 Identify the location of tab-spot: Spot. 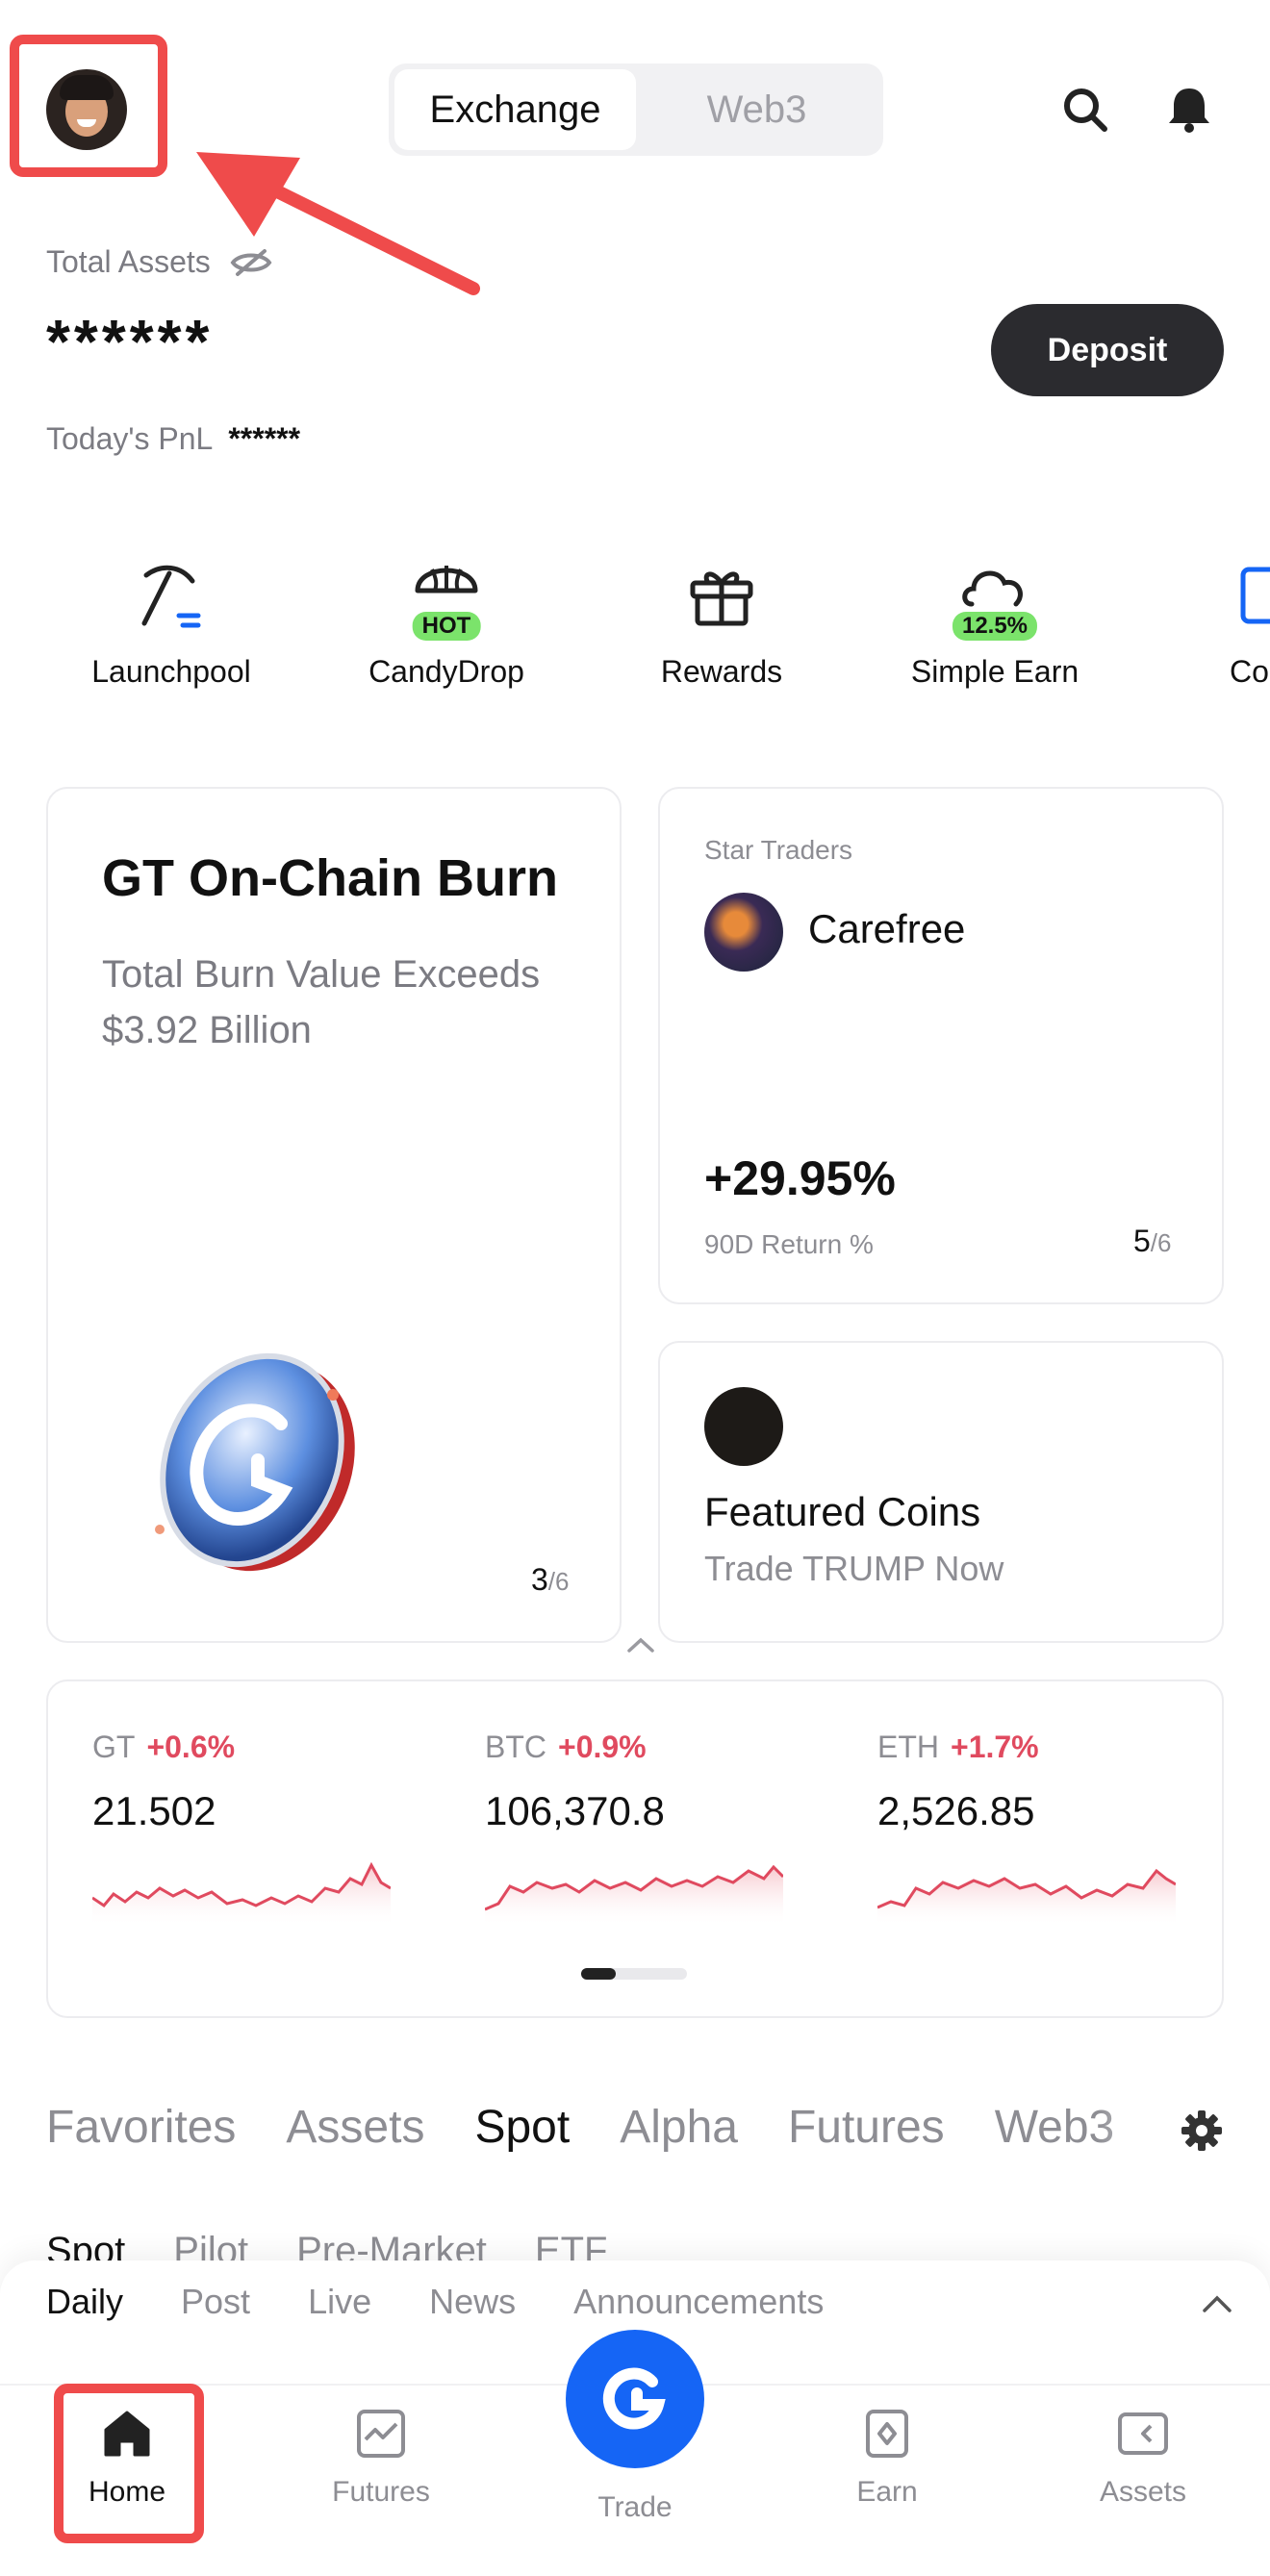
(522, 2127).